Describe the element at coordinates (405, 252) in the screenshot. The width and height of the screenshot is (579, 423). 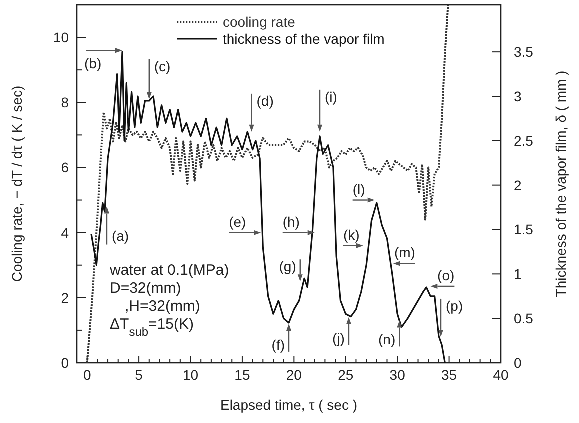
I see `annotation: (m)` at that location.